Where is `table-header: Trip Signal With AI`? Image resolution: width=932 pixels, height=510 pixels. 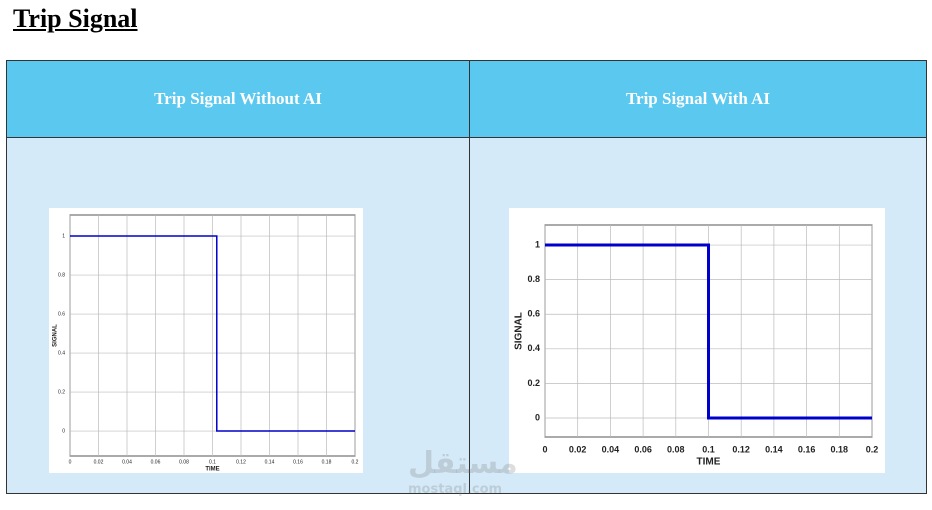
table-header: Trip Signal With AI is located at coordinates (698, 99).